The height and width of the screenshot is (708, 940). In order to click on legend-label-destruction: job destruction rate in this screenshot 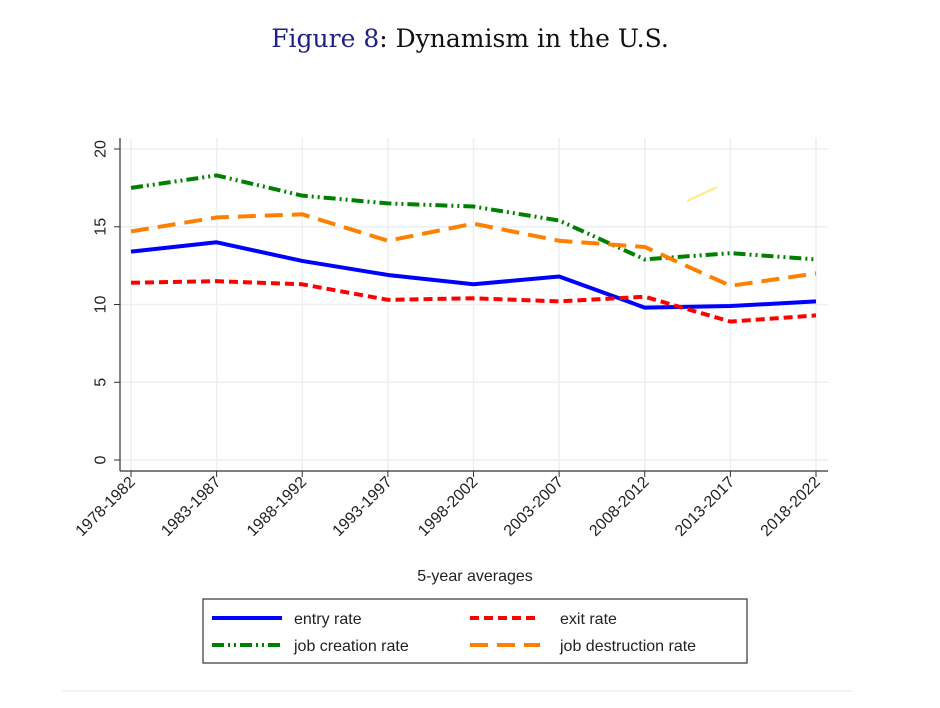, I will do `click(627, 646)`.